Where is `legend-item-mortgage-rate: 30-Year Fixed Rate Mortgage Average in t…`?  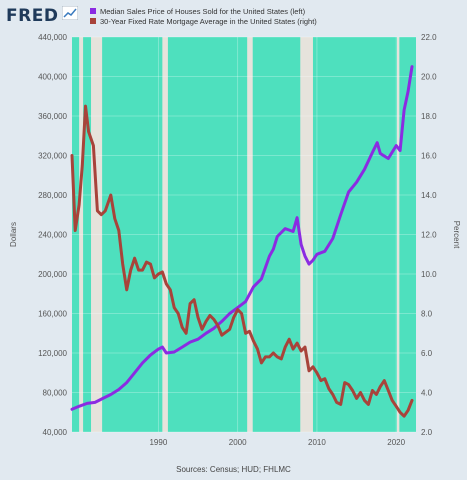
legend-item-mortgage-rate: 30-Year Fixed Rate Mortgage Average in t… is located at coordinates (203, 21).